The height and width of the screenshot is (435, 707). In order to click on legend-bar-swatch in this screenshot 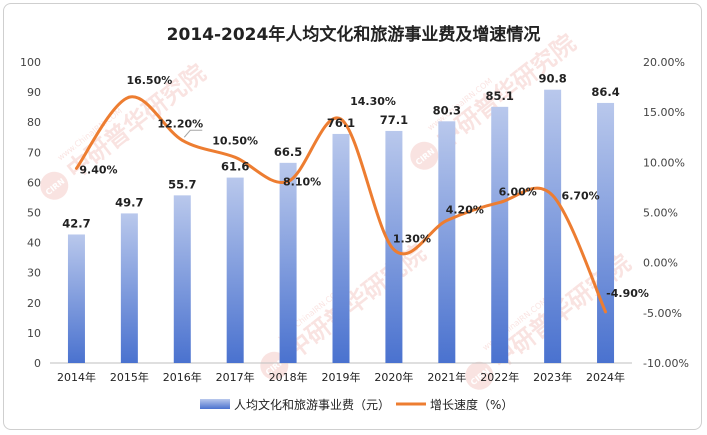, I will do `click(215, 404)`.